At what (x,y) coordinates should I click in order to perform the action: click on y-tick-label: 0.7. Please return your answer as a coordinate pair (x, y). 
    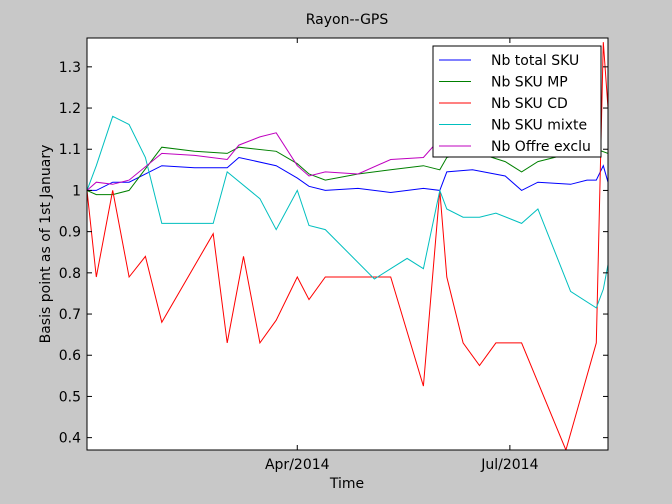
    Looking at the image, I should click on (70, 315).